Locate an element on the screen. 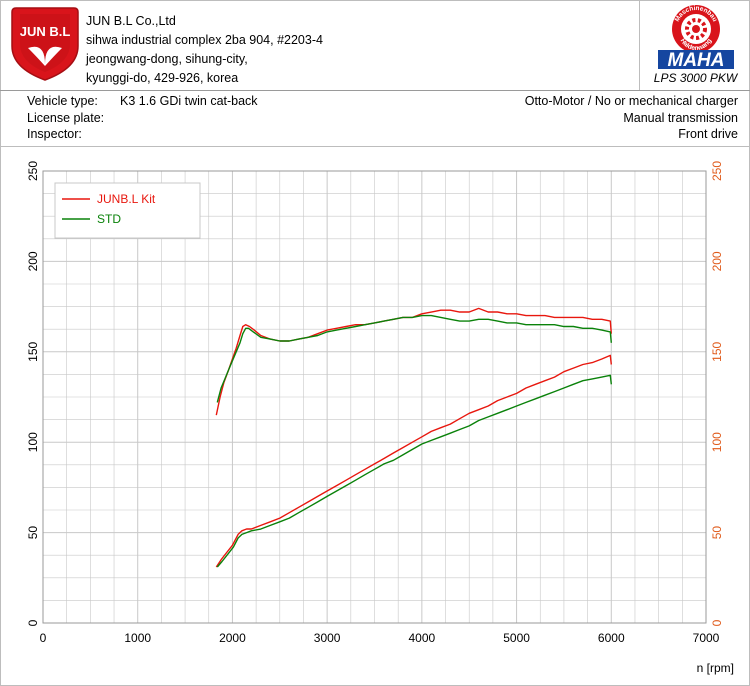 The height and width of the screenshot is (686, 750). maha-model: LPS 3000 PKW is located at coordinates (695, 78).